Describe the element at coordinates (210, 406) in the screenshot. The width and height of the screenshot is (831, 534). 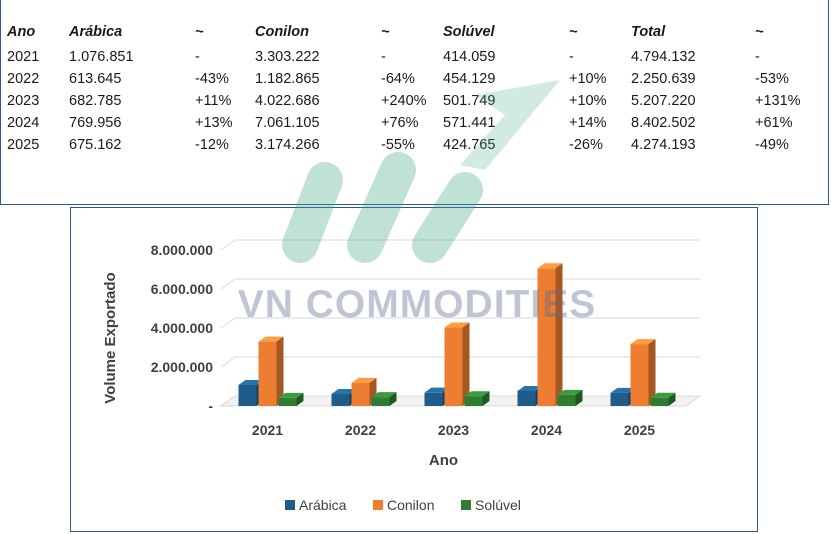
I see `y-tick-label: -` at that location.